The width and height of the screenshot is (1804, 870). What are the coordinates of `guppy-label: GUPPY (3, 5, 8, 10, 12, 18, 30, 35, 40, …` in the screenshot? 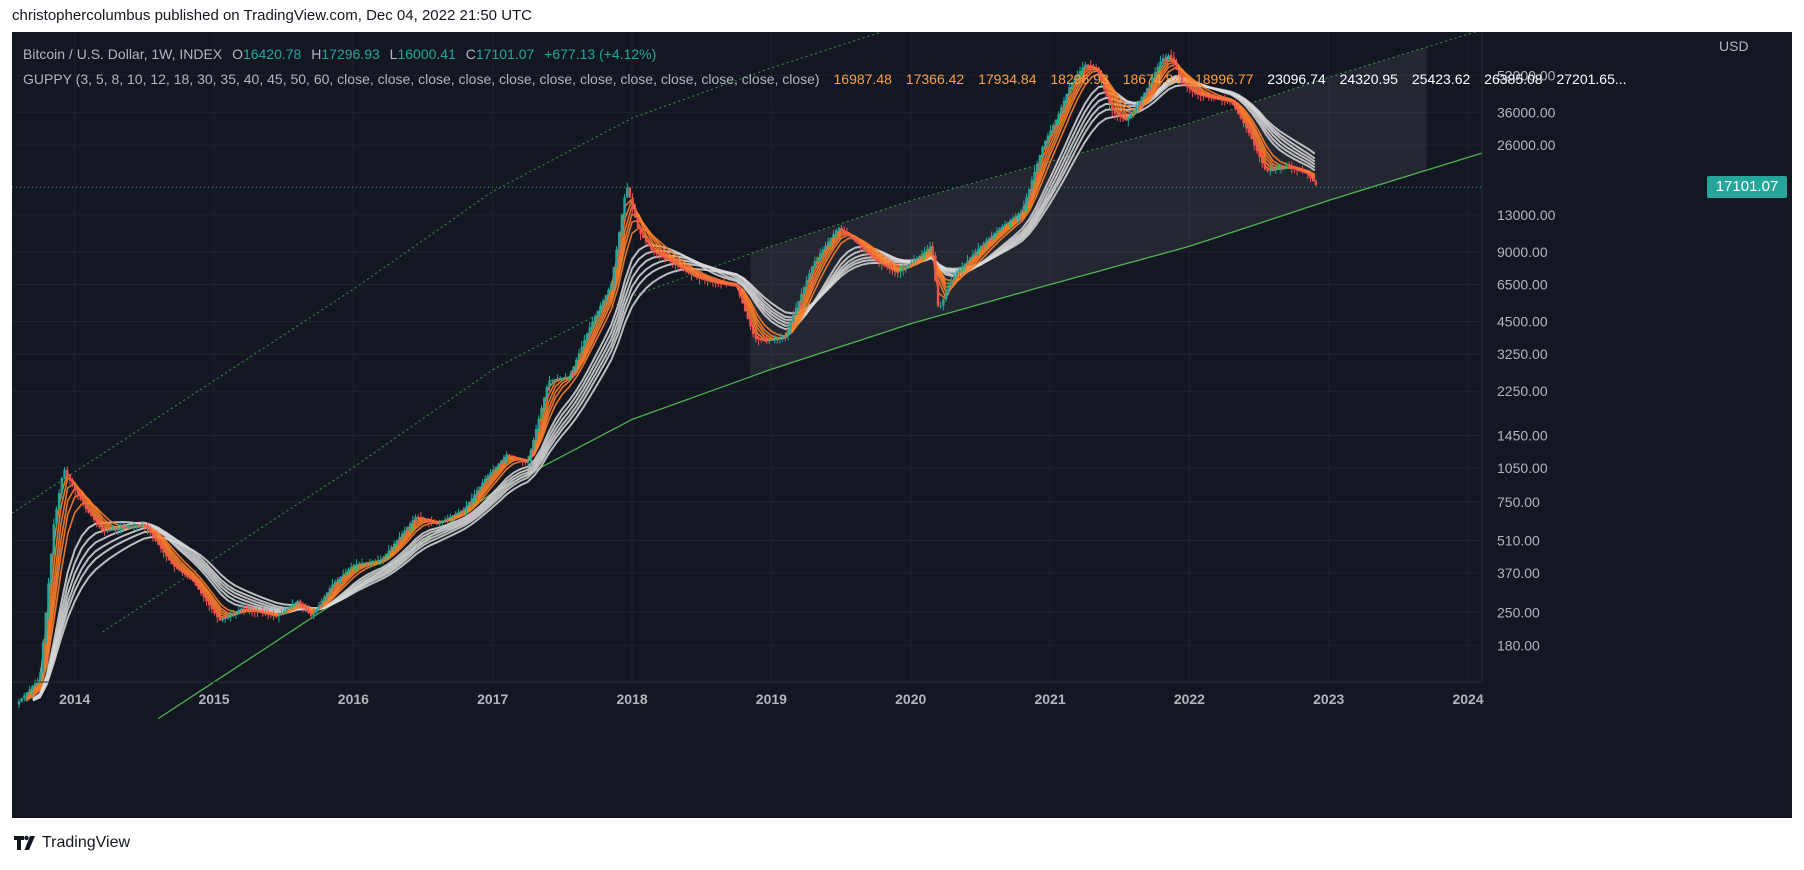 It's located at (421, 79).